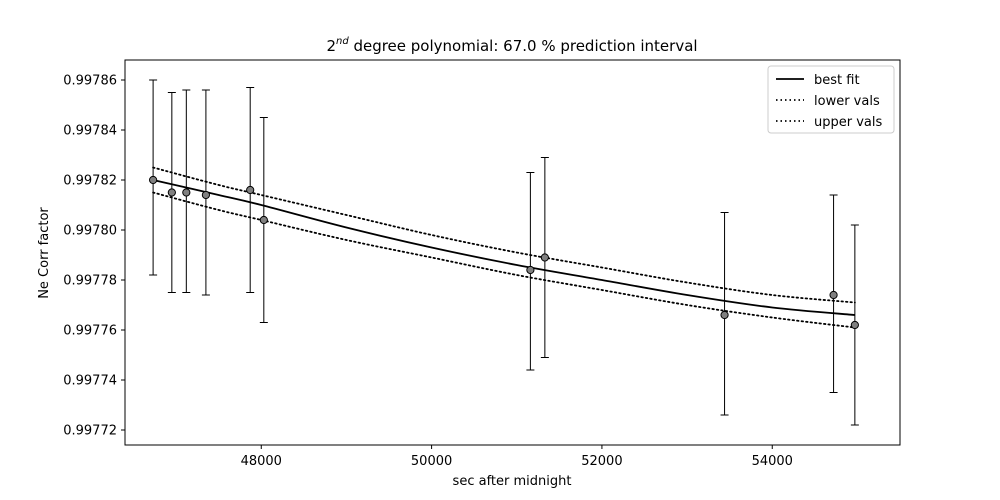  I want to click on x-tick-label: 48000, so click(261, 461).